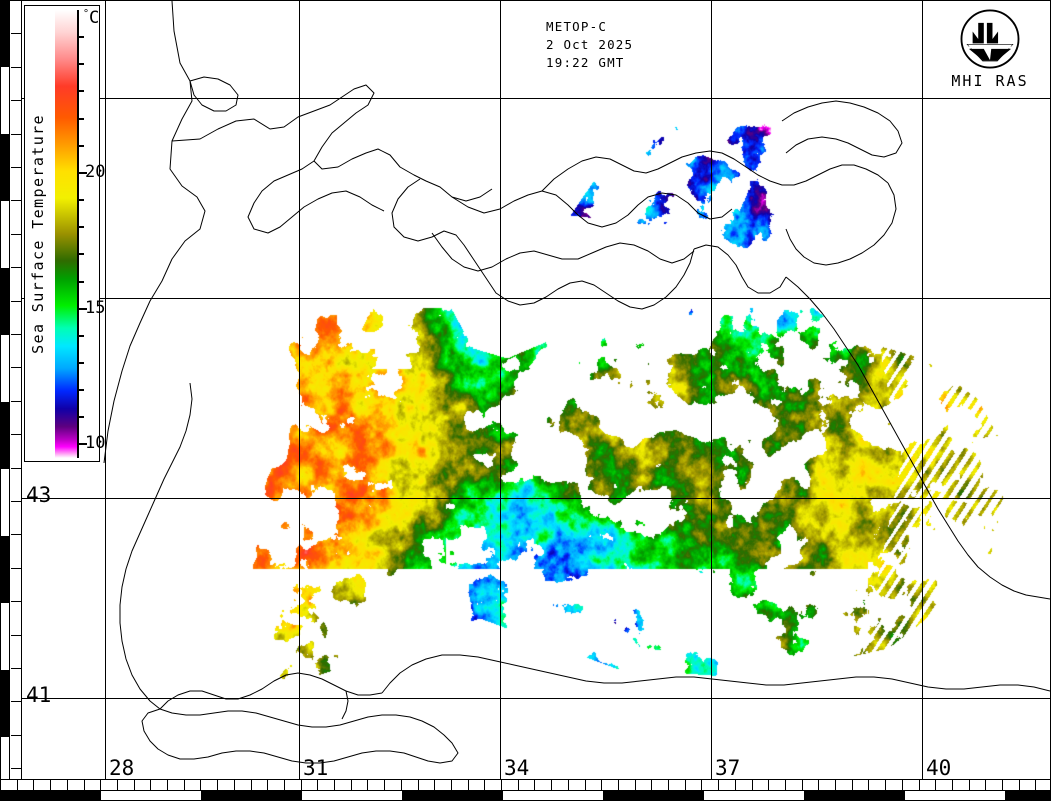 This screenshot has width=1051, height=801. What do you see at coordinates (94, 18) in the screenshot?
I see `celsius-letter: C` at bounding box center [94, 18].